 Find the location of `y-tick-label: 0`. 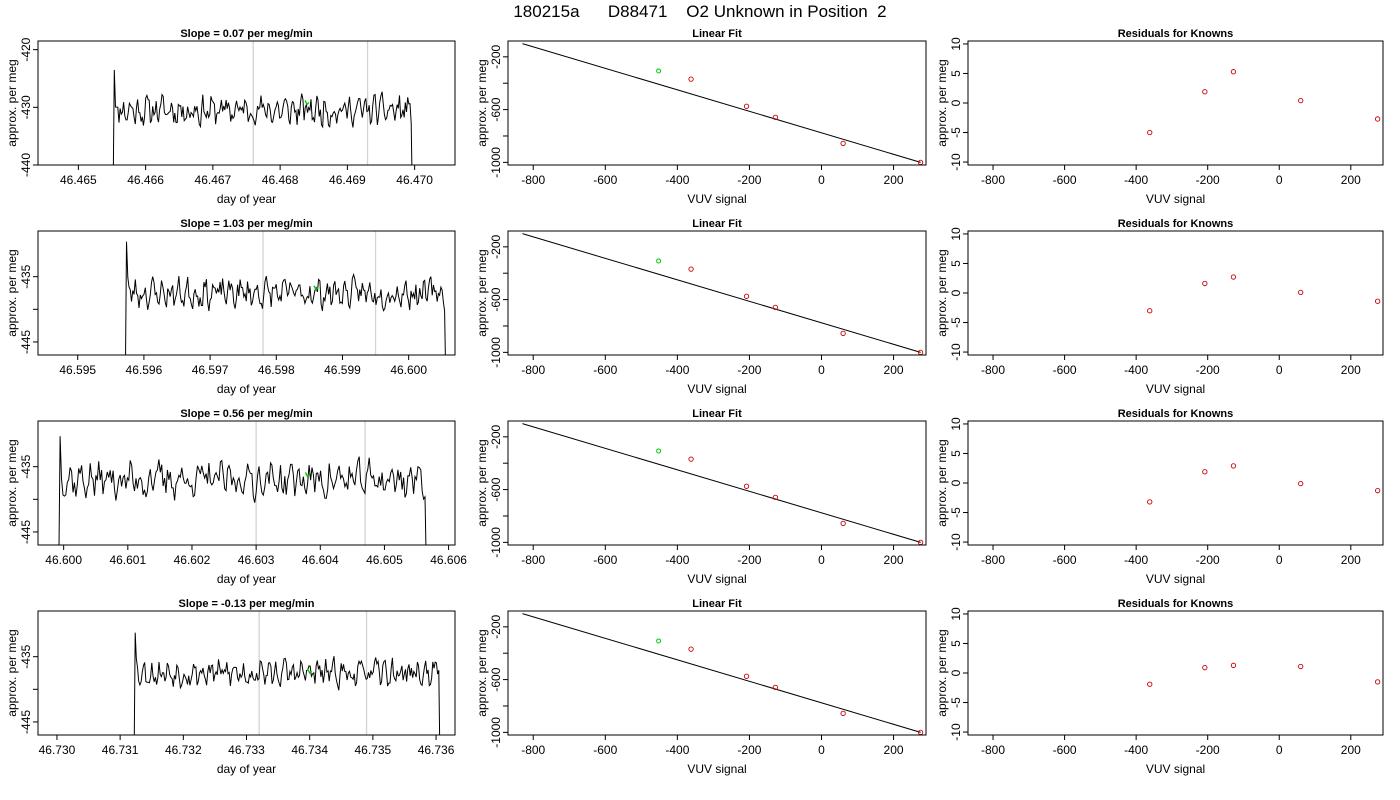

y-tick-label: 0 is located at coordinates (956, 102).